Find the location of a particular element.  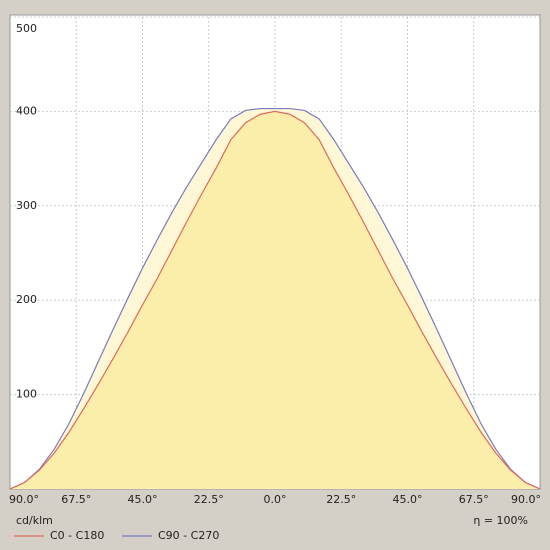

y-tick-label: 200 is located at coordinates (26, 299).